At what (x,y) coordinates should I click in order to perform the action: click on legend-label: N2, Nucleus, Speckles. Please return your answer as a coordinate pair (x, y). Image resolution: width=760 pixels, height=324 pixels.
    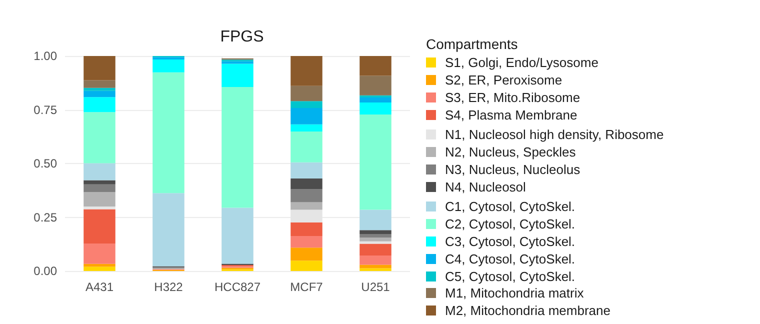
    Looking at the image, I should click on (510, 152).